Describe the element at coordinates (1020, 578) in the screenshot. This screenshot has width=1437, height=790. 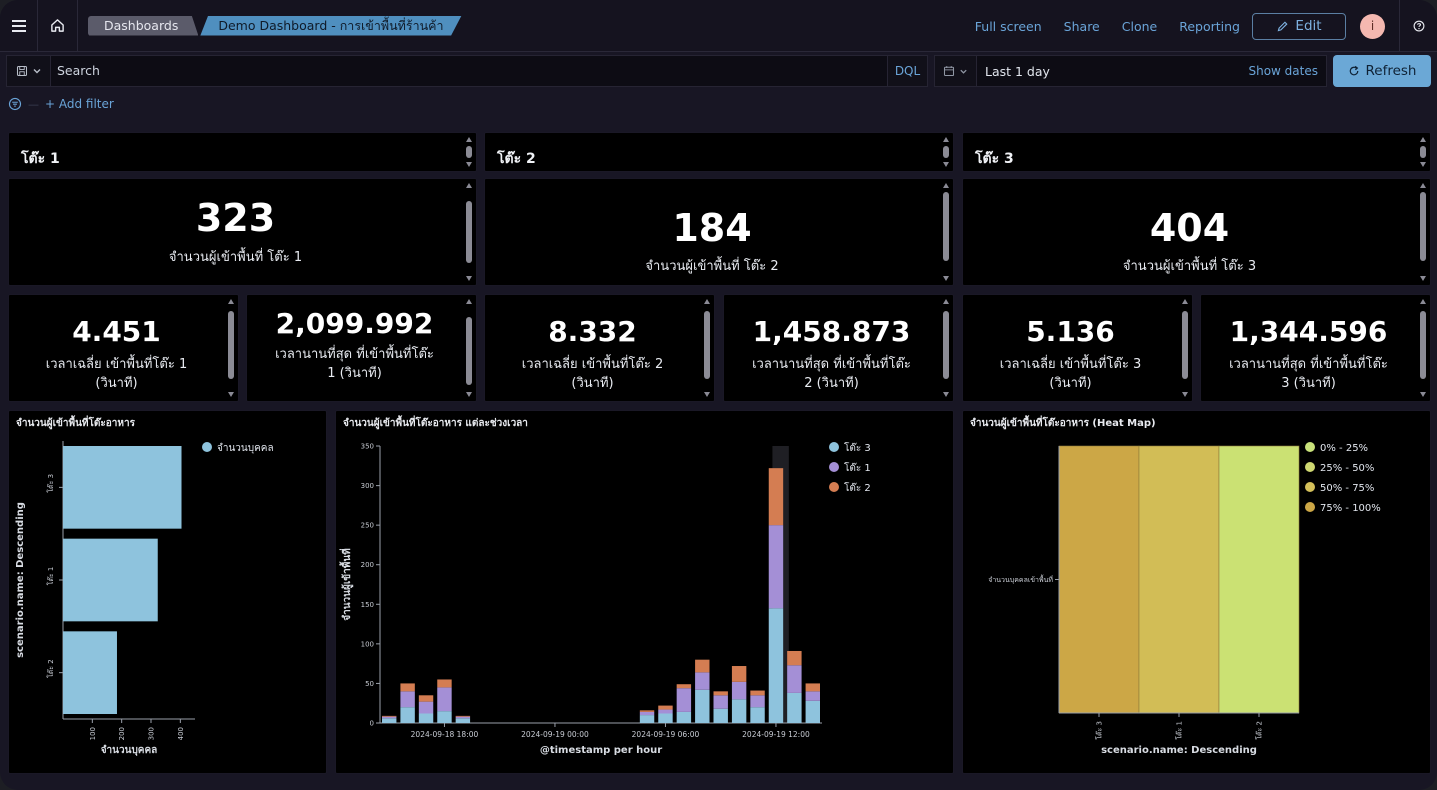
I see `y-tick-label: จำนวนบุคคลเข้าพื้นที่` at that location.